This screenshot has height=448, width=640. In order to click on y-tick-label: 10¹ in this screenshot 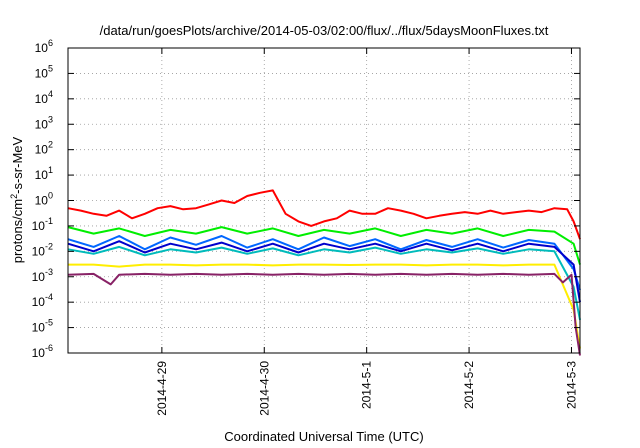, I will do `click(44, 173)`.